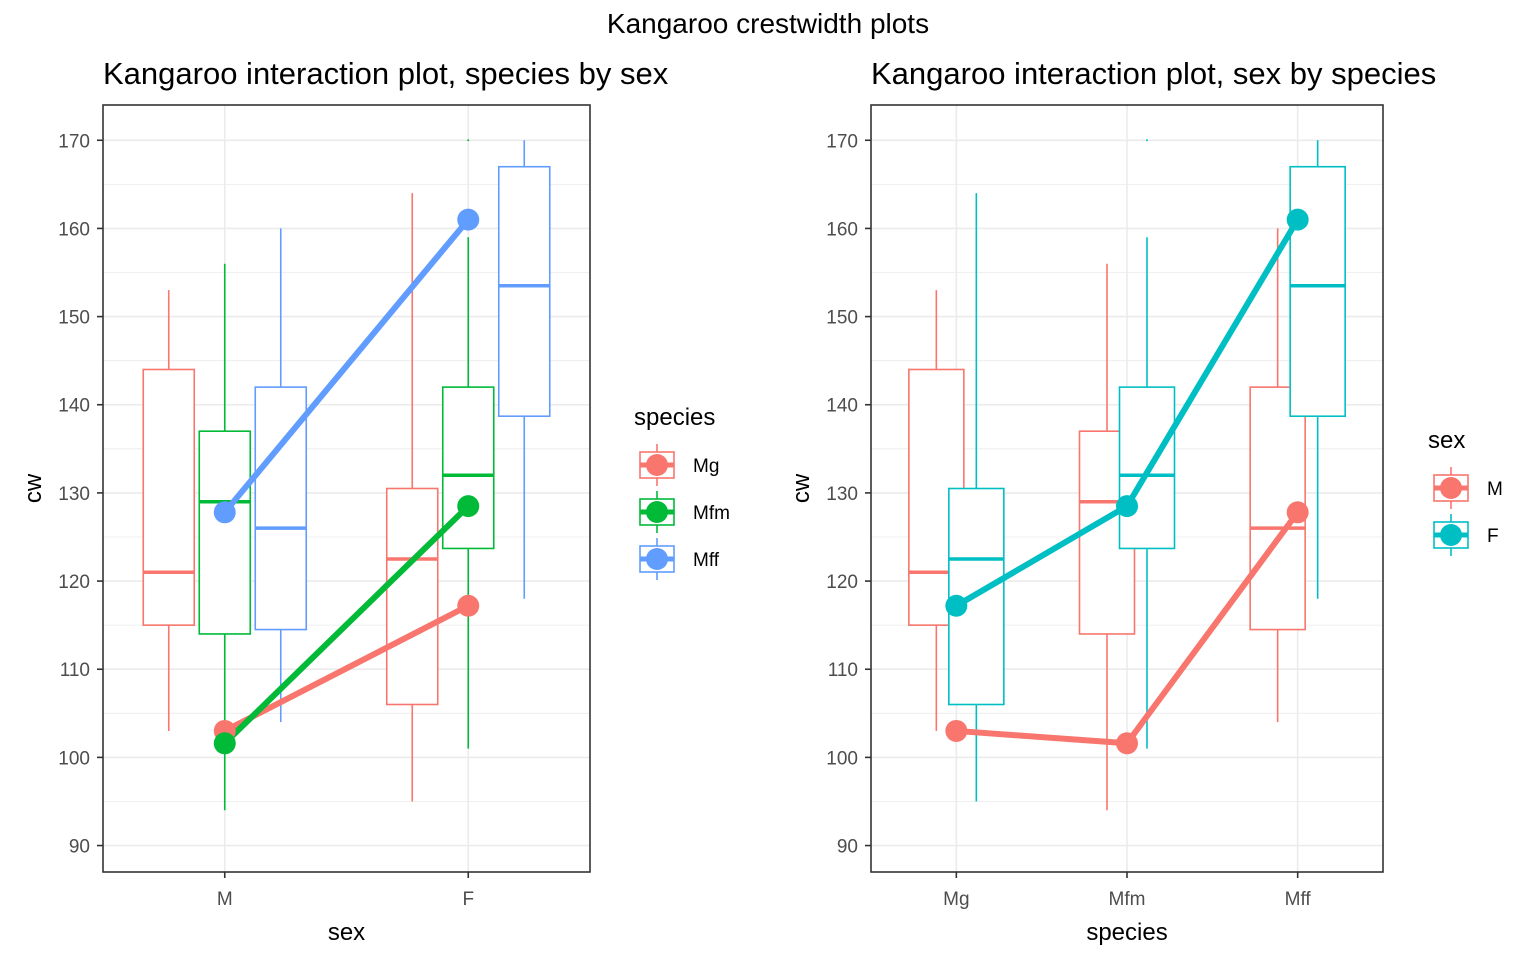 This screenshot has width=1536, height=960. Describe the element at coordinates (706, 560) in the screenshot. I see `legend-label: Mff` at that location.